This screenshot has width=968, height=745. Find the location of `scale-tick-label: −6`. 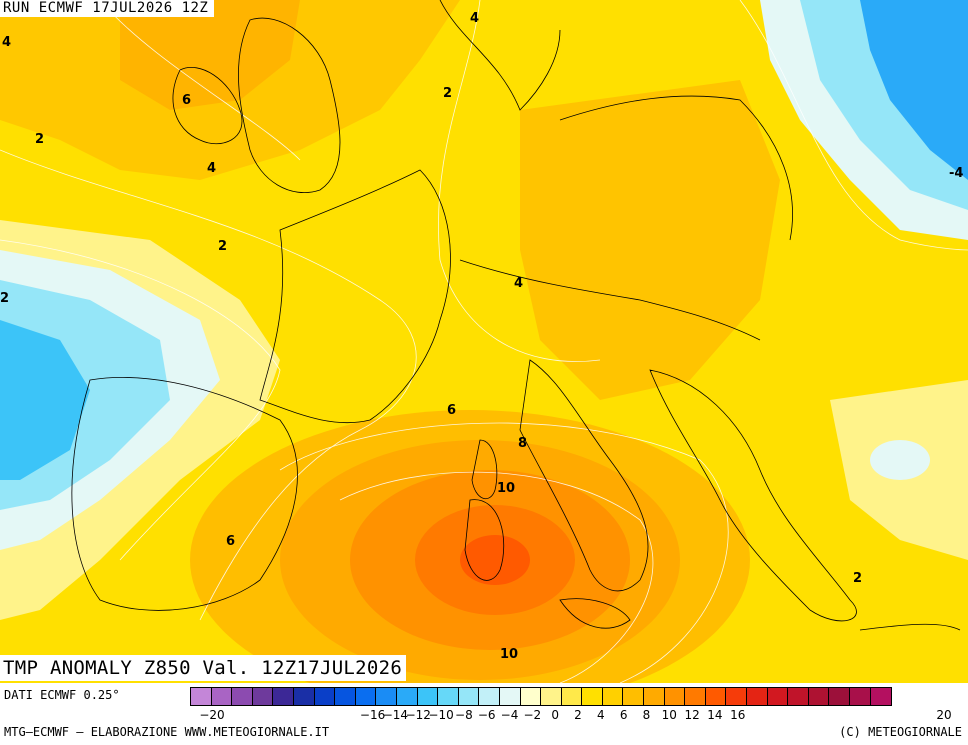

scale-tick-label: −6 is located at coordinates (486, 715).